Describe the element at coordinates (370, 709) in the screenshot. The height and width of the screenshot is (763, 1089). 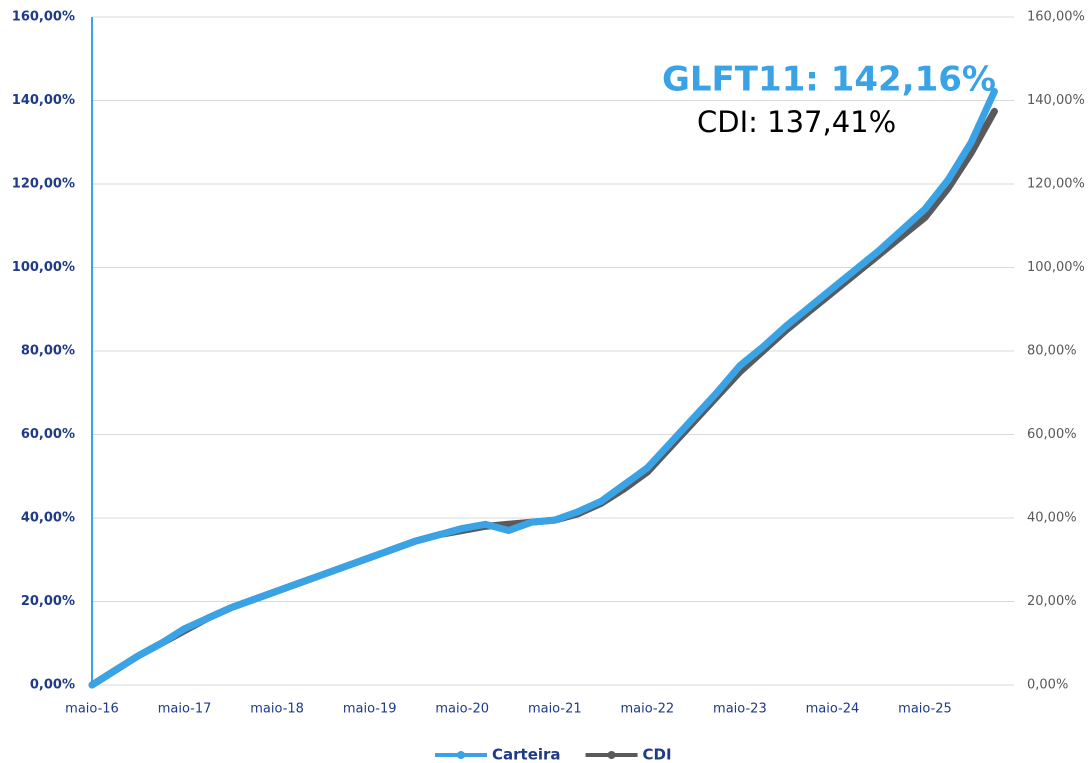
I see `x-tick-label: maio-19` at that location.